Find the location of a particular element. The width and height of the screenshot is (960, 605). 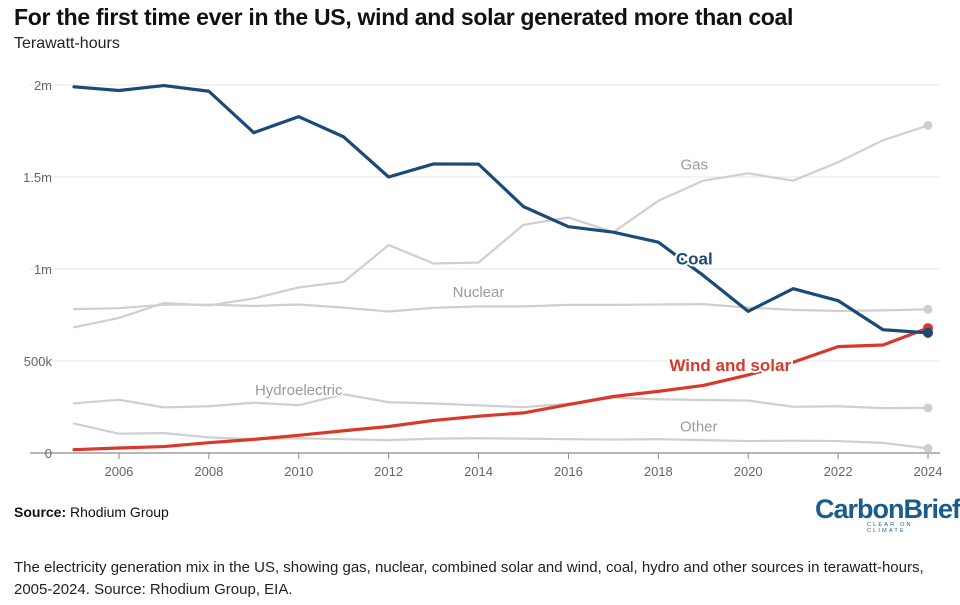

chart-subtitle: Terawatt-hours is located at coordinates (67, 43).